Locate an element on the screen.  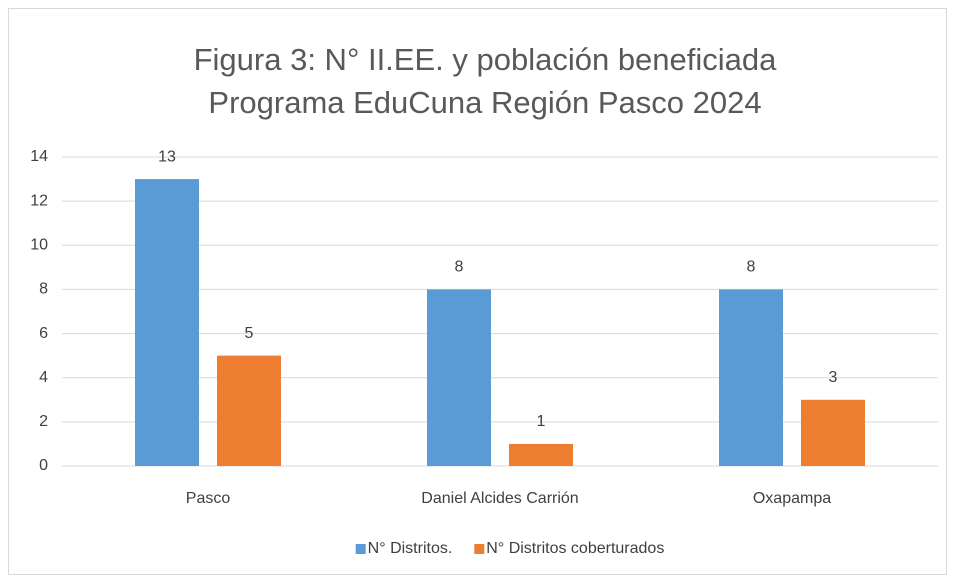
y-tick-label: 4 is located at coordinates (43, 377).